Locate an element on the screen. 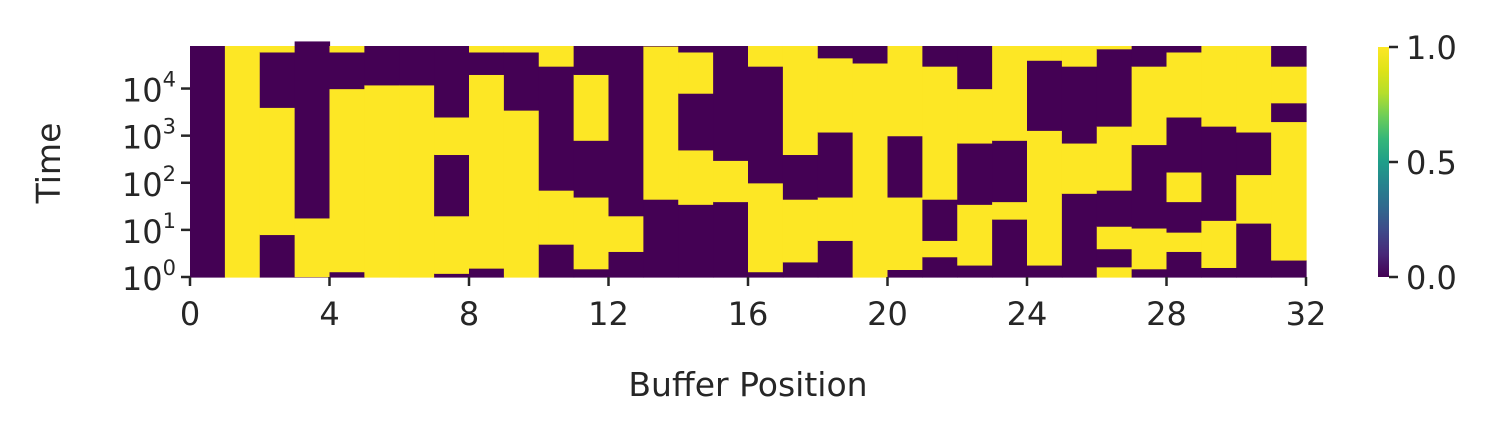 The image size is (1512, 437). x-tick-label: 24 is located at coordinates (1027, 314).